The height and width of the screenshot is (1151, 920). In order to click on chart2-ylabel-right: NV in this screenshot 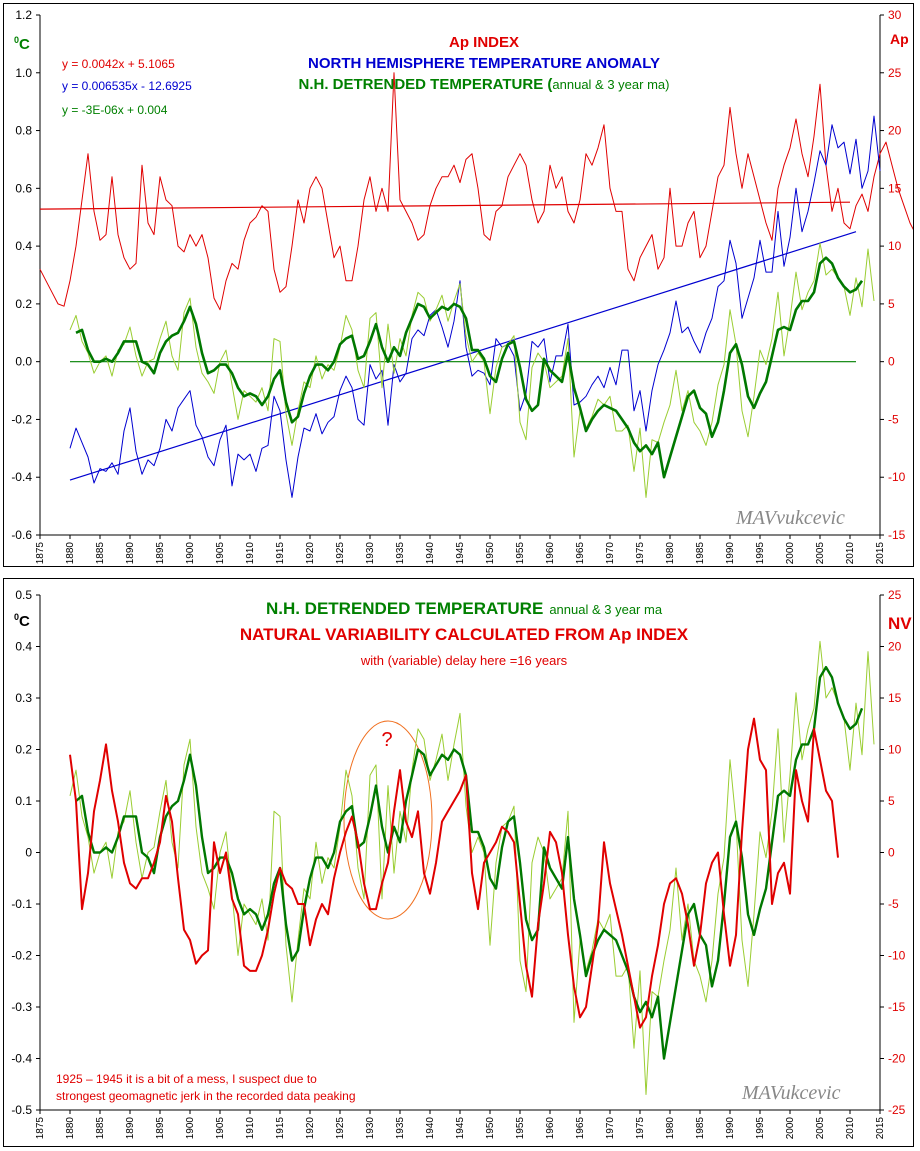, I will do `click(900, 623)`.